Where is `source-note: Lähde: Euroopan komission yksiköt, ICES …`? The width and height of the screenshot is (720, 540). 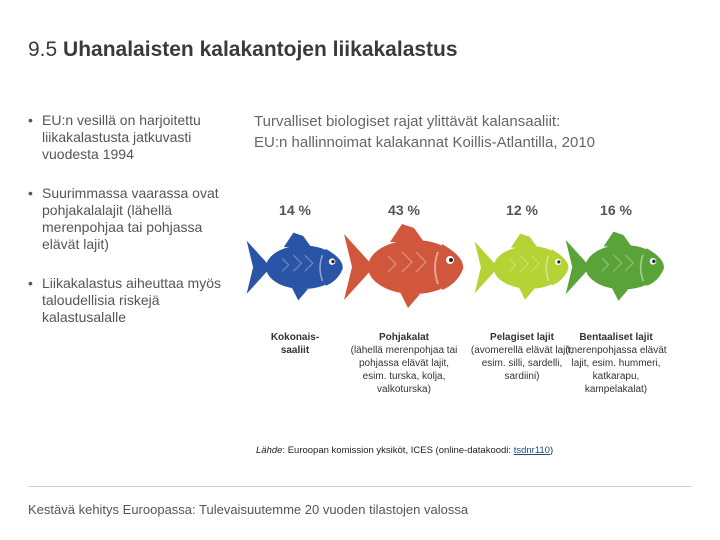
source-note: Lähde: Euroopan komission yksiköt, ICES … is located at coordinates (404, 450).